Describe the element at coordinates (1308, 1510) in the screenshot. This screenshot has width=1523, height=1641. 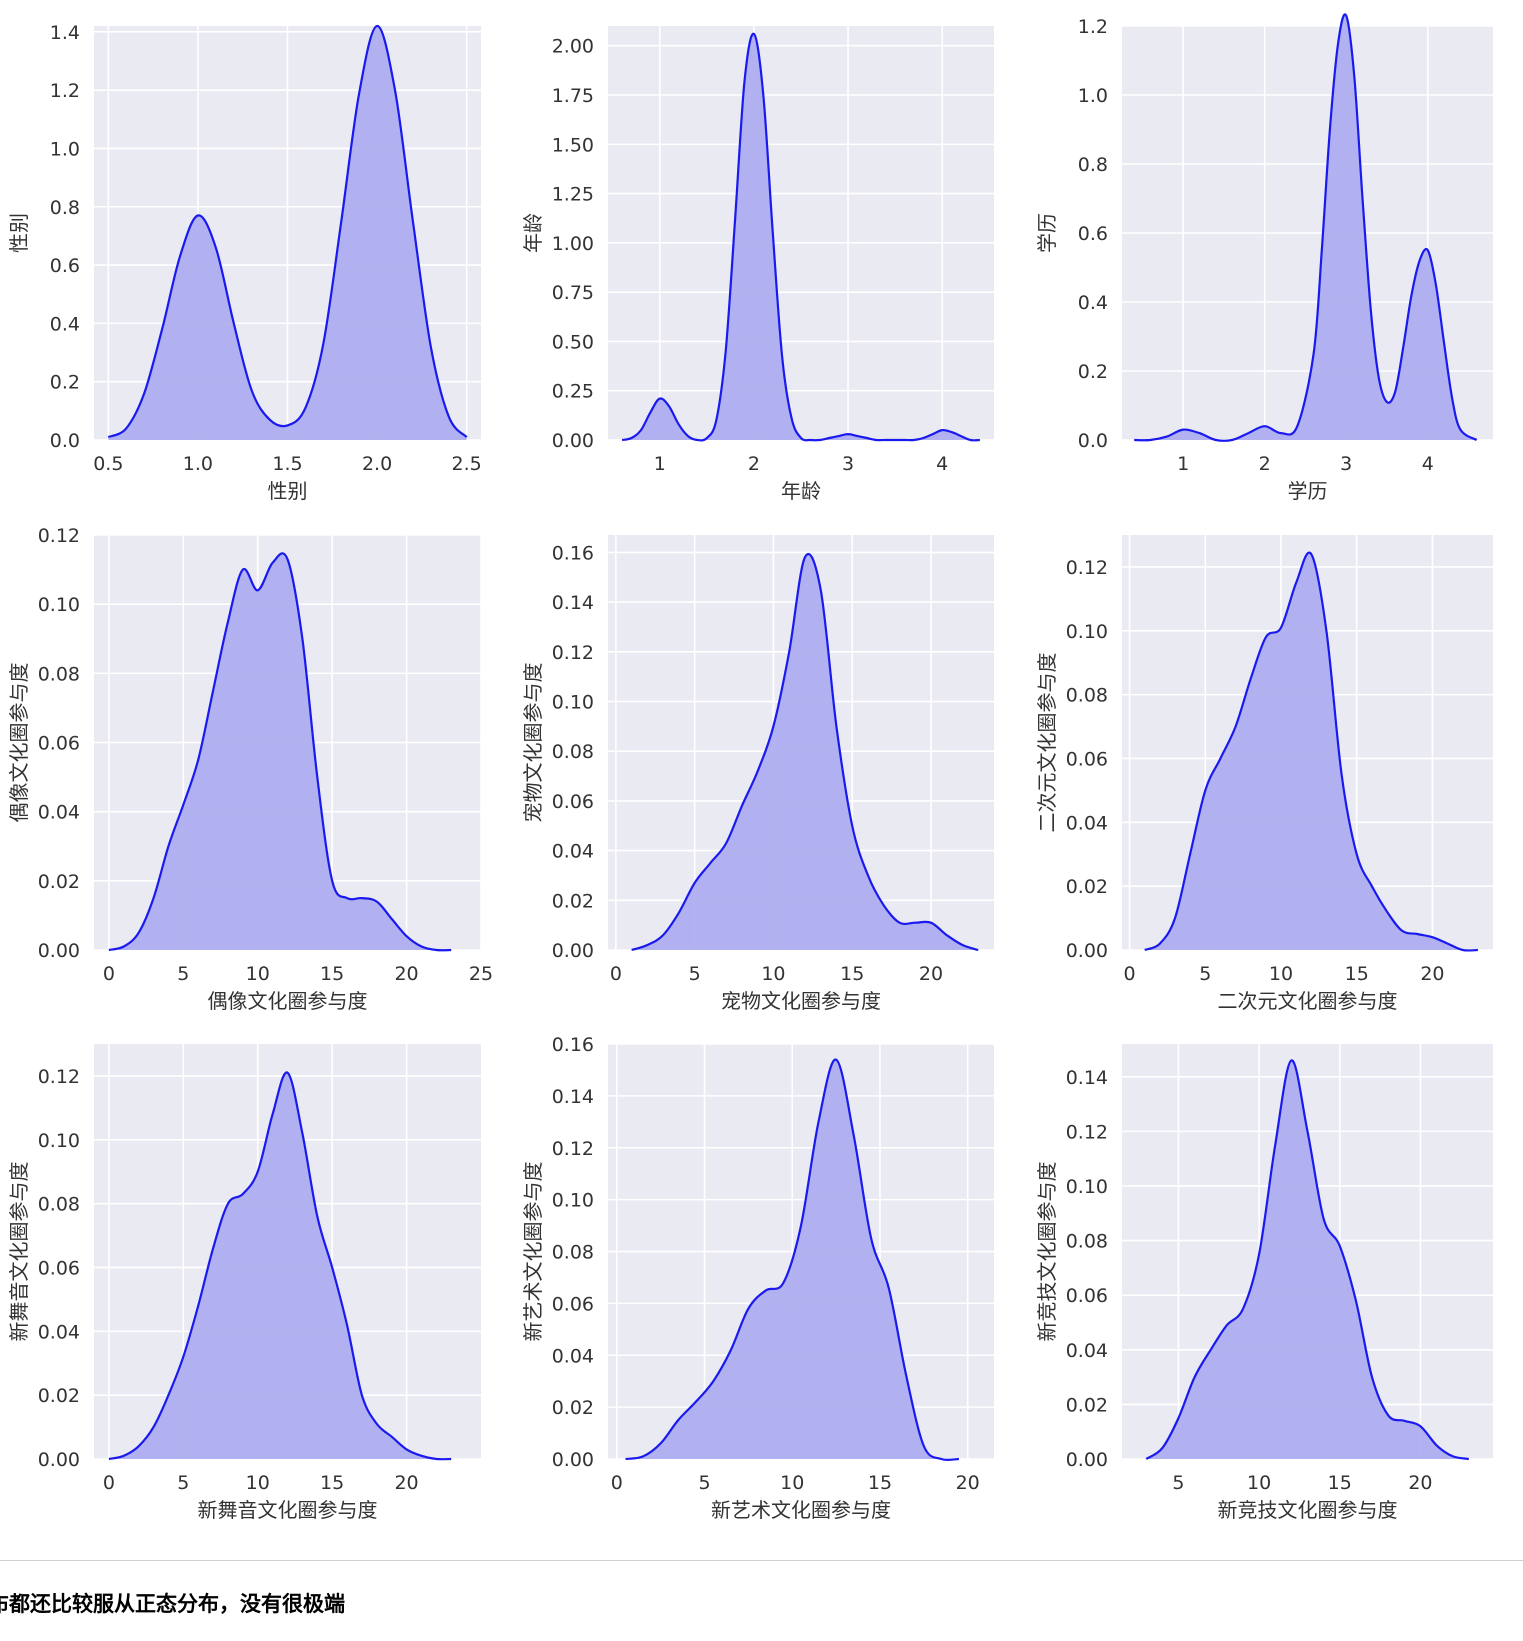
I see `x-axis-label: 新竞技文化圈参与度` at that location.